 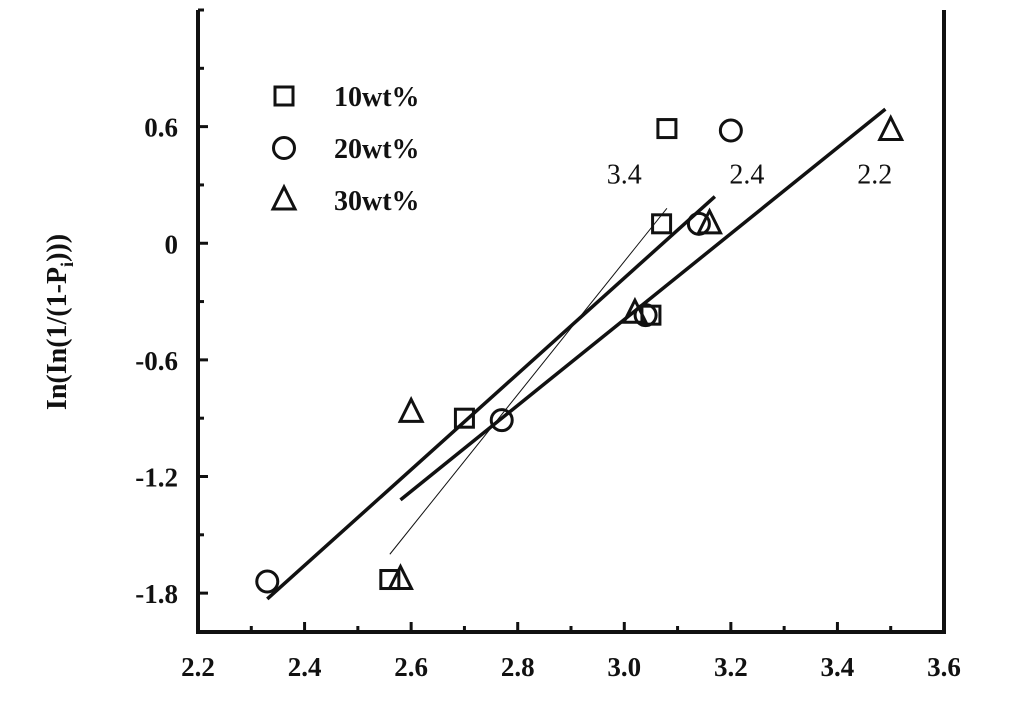 I want to click on x-tick-label: 3.6, so click(x=944, y=667).